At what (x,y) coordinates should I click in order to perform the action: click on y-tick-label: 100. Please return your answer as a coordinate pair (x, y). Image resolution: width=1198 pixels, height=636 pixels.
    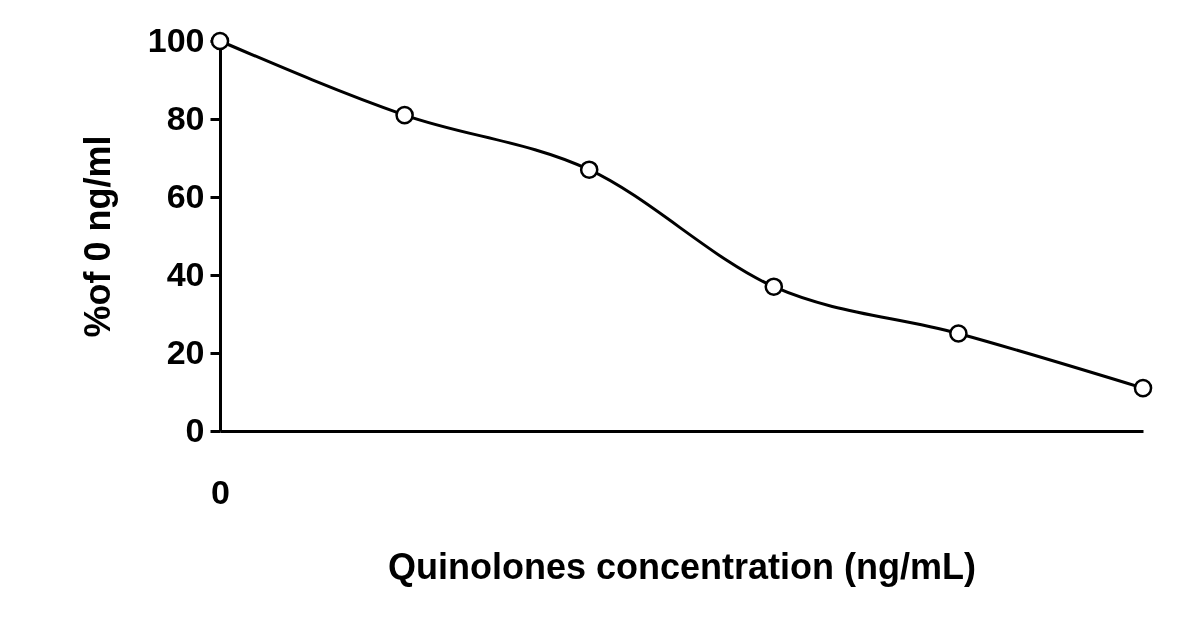
    Looking at the image, I should click on (176, 39).